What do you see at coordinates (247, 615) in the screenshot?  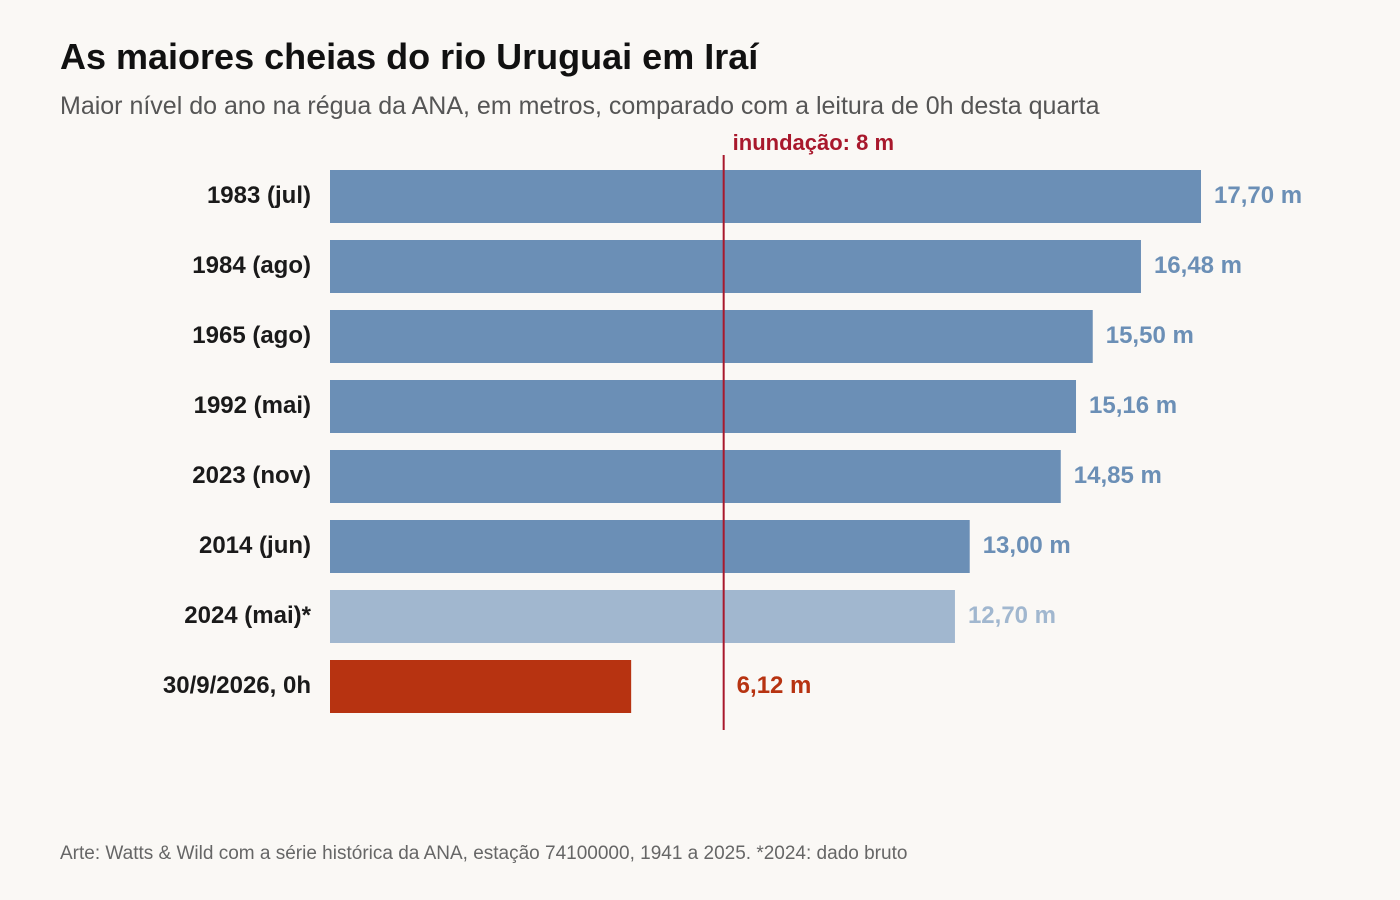 I see `category-label: 2024 (mai)*` at bounding box center [247, 615].